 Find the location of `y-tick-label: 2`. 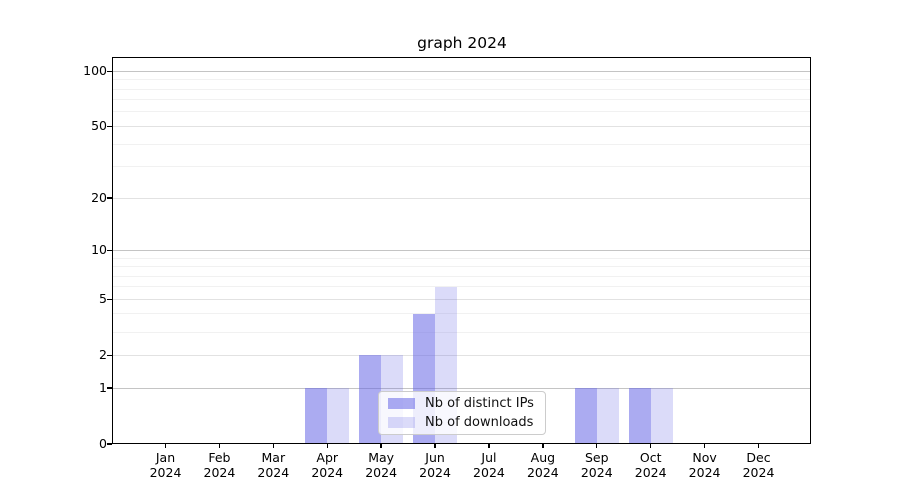

y-tick-label: 2 is located at coordinates (103, 355).